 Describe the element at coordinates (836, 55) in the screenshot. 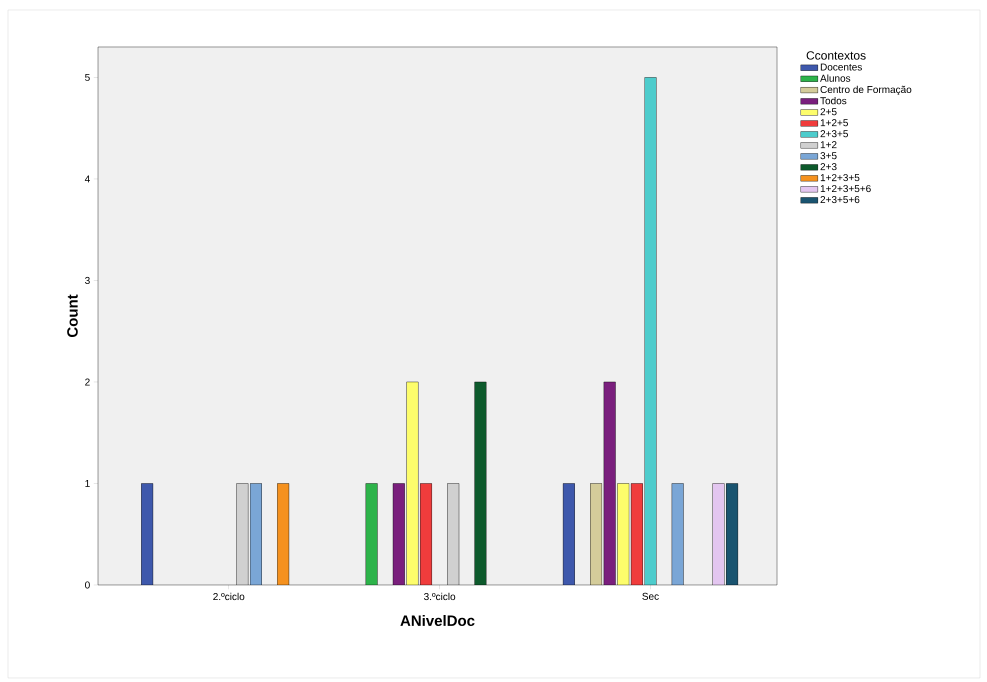

I see `legend-title: Ccontextos` at that location.